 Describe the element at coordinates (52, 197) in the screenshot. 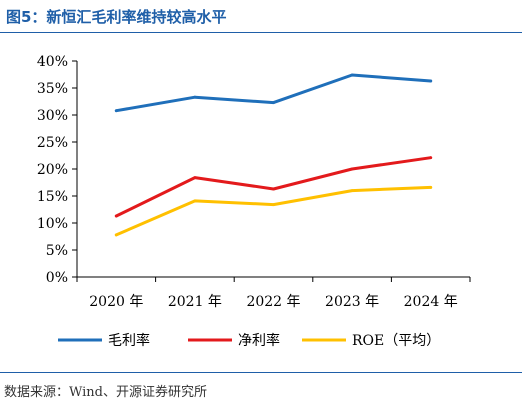

I see `y-tick-label: 15%` at that location.